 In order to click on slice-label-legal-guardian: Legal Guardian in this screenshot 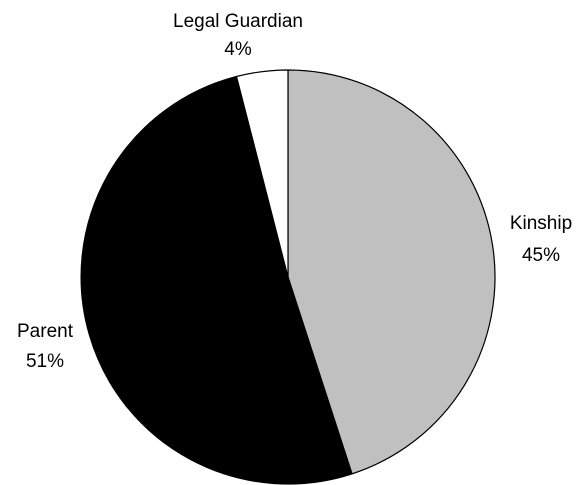, I will do `click(238, 21)`.